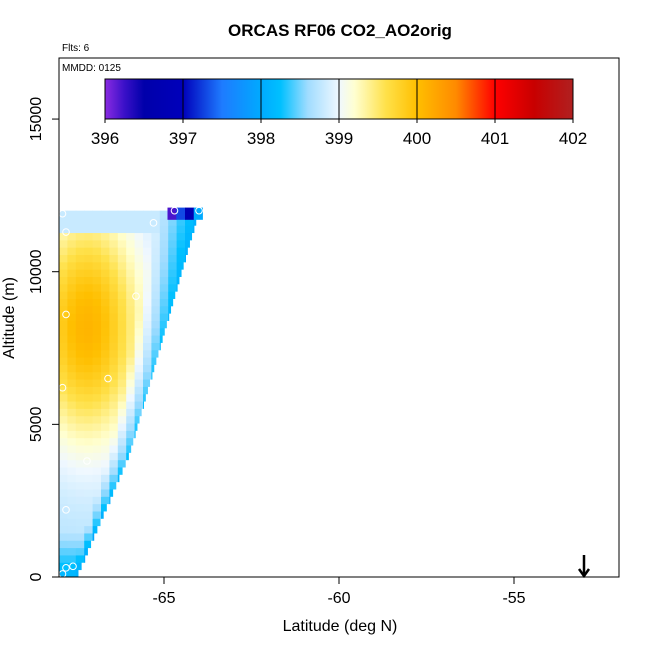 The image size is (650, 650). What do you see at coordinates (417, 138) in the screenshot?
I see `colorbar-tick-label: 400` at bounding box center [417, 138].